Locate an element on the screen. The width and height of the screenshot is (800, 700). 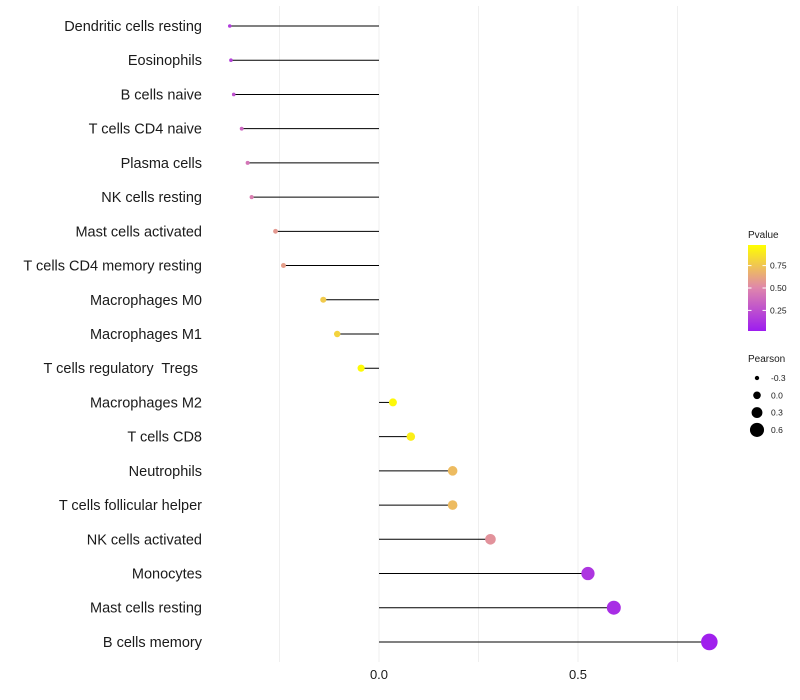
pearson-legend-label-3: 0.6 is located at coordinates (777, 430).